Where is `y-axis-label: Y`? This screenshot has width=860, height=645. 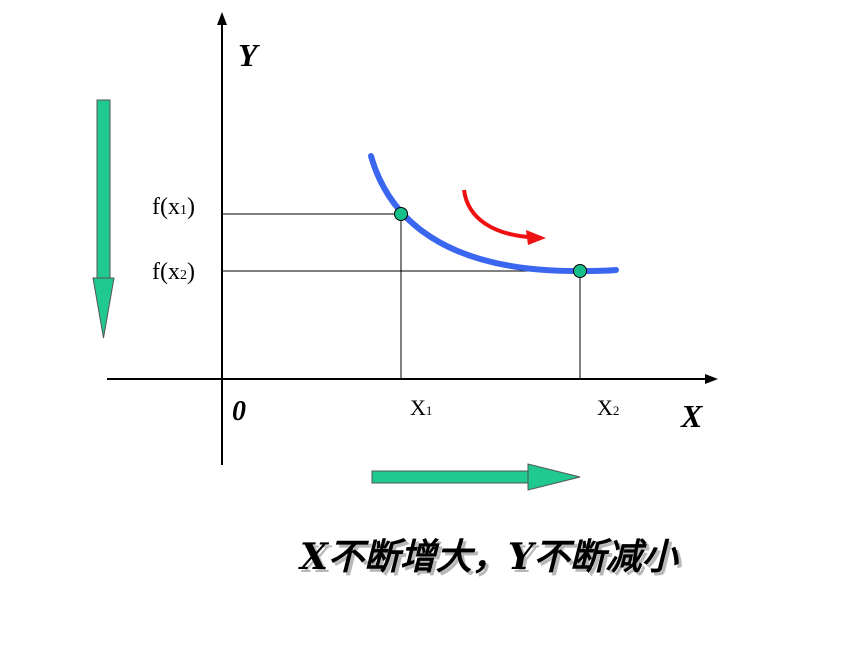
y-axis-label: Y is located at coordinates (249, 55).